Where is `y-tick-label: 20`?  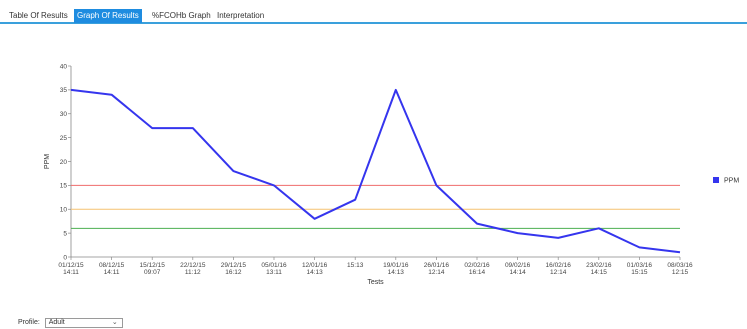
y-tick-label: 20 is located at coordinates (64, 162).